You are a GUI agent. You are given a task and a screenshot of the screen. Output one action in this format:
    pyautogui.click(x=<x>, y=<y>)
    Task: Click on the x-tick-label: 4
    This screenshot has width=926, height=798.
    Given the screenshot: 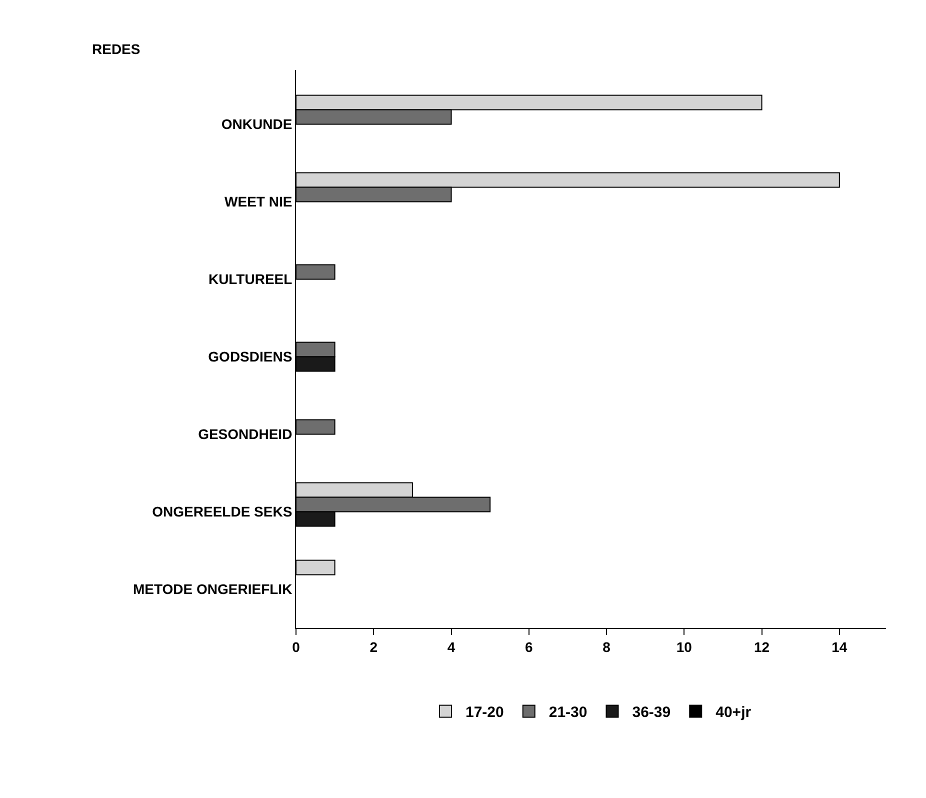 What is the action you would take?
    pyautogui.click(x=451, y=646)
    